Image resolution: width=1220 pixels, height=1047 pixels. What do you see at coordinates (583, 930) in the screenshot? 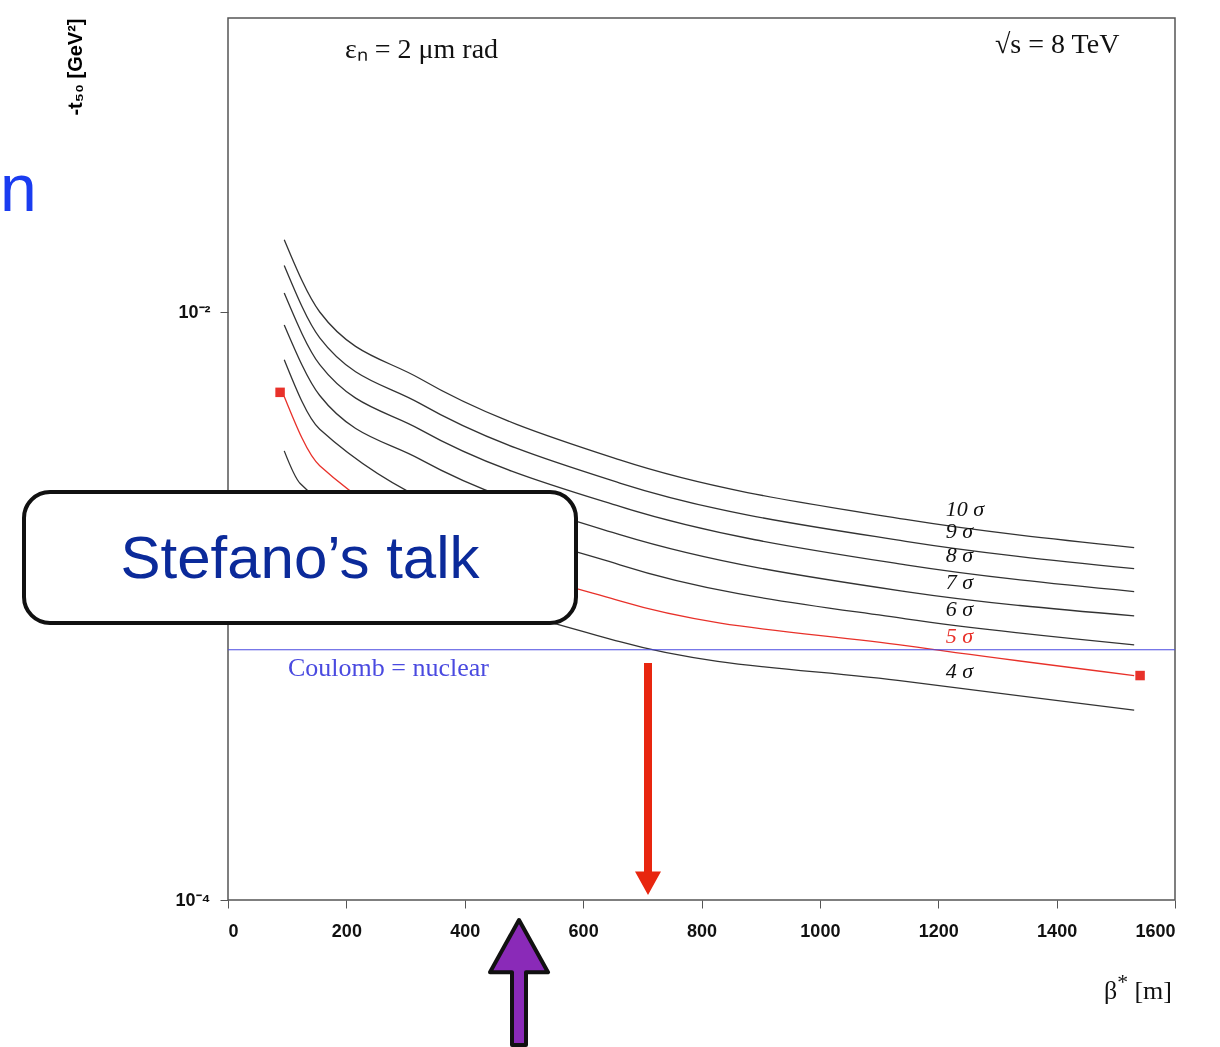
I see `x-tick-label: 600` at bounding box center [583, 930].